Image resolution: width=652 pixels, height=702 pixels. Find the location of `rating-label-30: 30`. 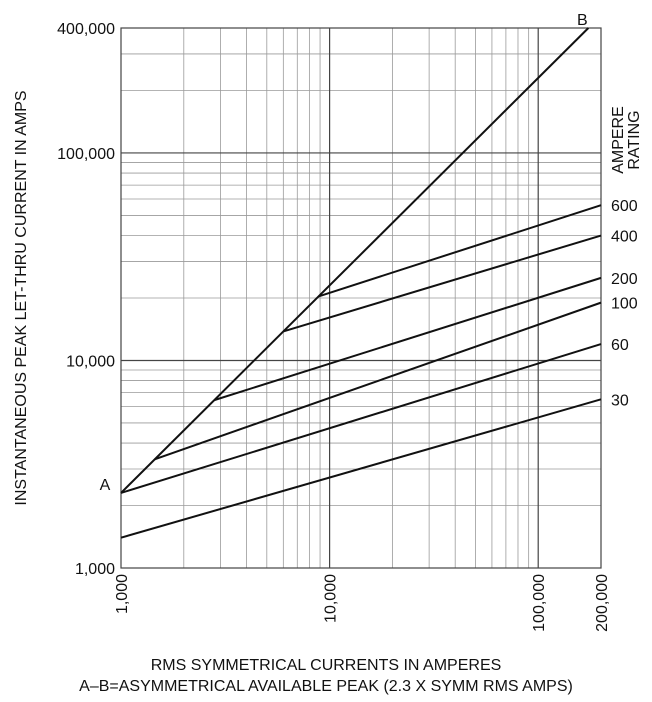

rating-label-30: 30 is located at coordinates (620, 400).